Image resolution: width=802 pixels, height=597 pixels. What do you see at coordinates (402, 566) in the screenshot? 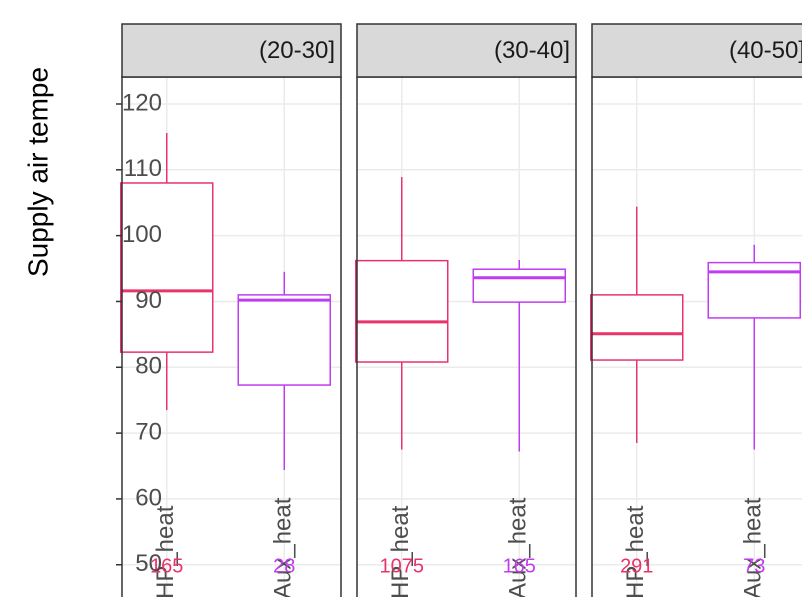
I see `count-label: 1075` at bounding box center [402, 566].